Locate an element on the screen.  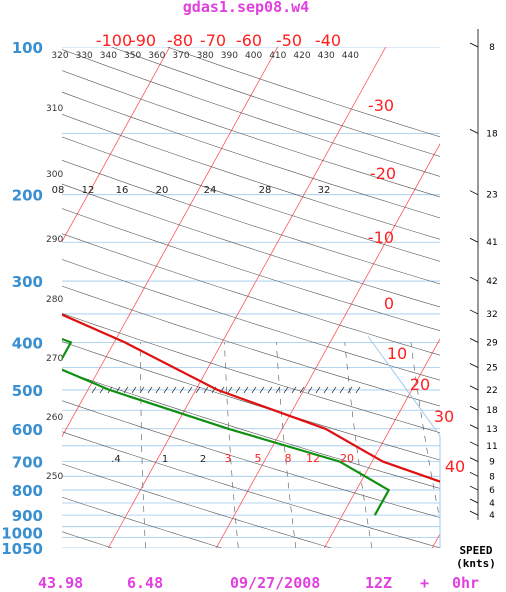
theta-label: 410 is located at coordinates (277, 56).